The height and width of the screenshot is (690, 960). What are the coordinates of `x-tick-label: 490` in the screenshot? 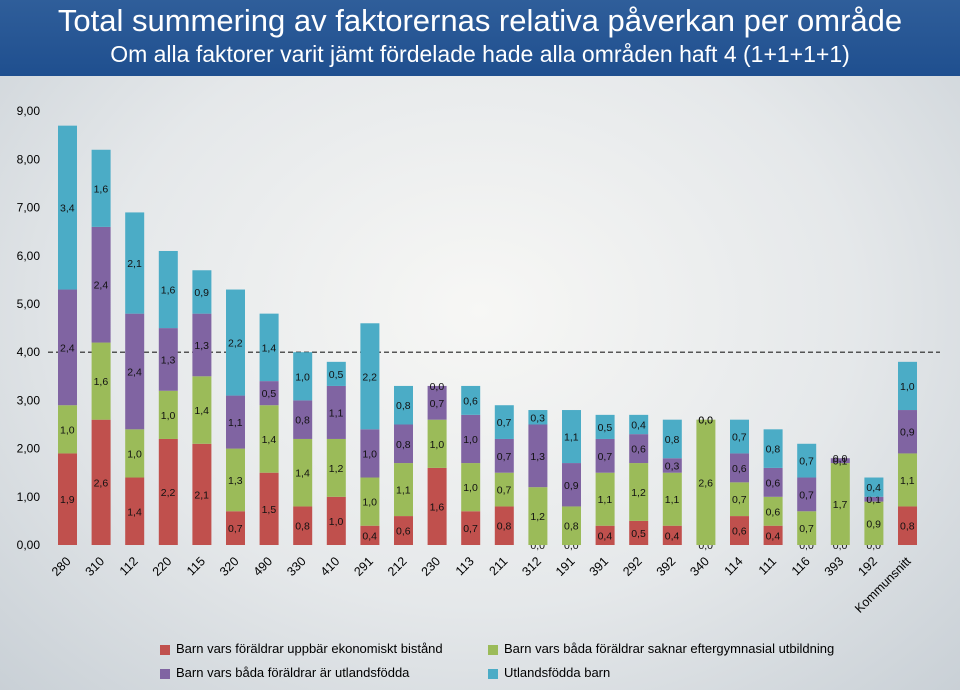 It's located at (263, 566).